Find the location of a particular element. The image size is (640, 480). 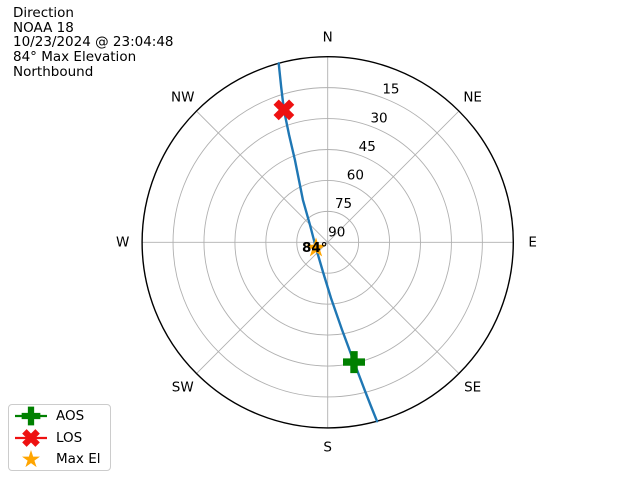

elevation-tick-label-60: 60 is located at coordinates (355, 175).